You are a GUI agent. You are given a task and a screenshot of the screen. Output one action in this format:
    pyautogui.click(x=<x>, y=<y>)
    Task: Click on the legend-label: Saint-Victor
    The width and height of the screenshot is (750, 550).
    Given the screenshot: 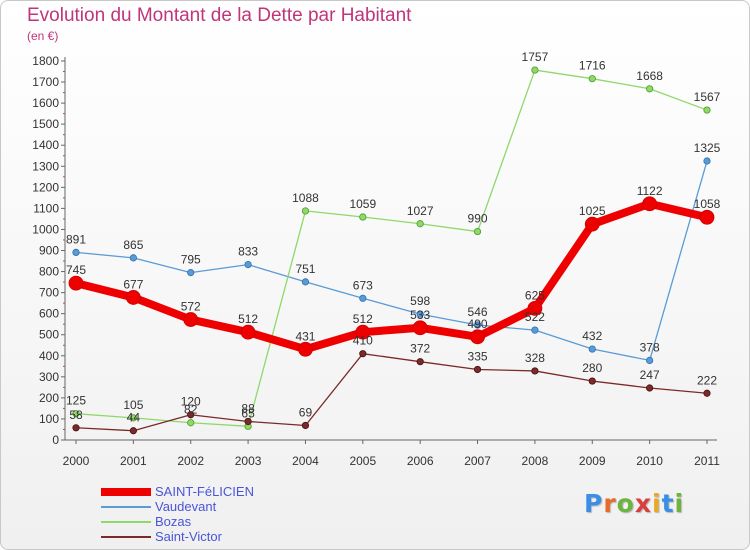 What is the action you would take?
    pyautogui.click(x=188, y=536)
    